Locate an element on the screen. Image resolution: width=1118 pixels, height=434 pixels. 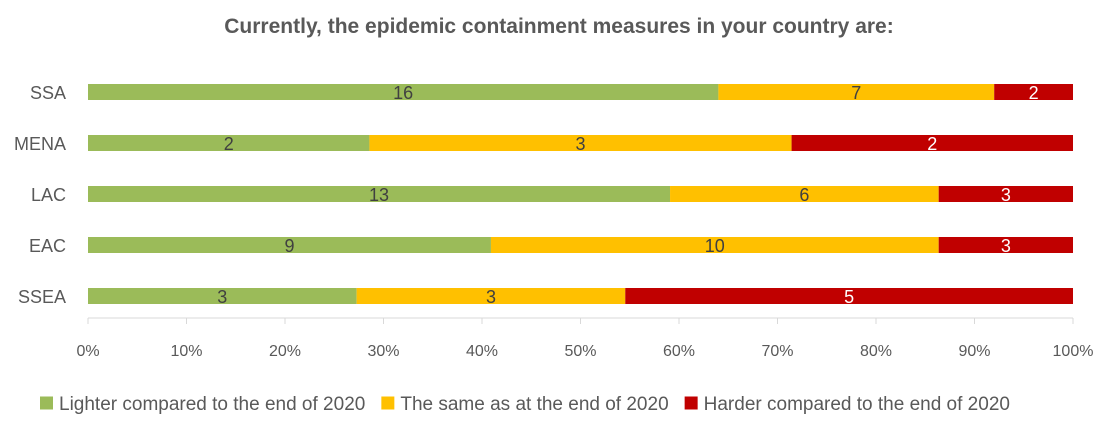
legend-label-3: Harder compared to the end of 2020 is located at coordinates (857, 404).